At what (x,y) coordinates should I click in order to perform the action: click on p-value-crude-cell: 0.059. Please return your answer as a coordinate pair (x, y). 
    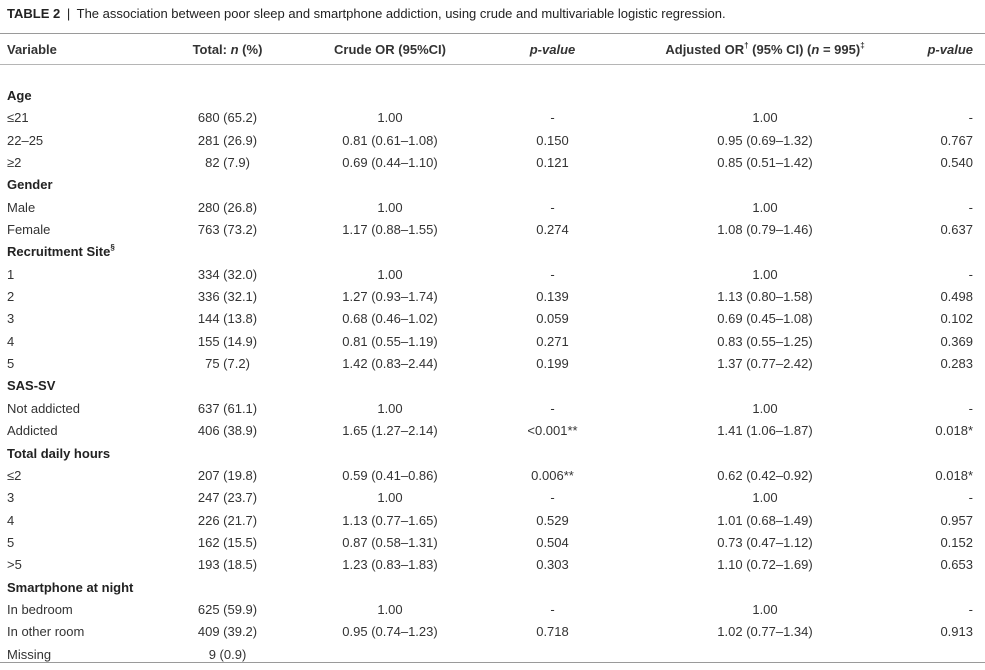
    Looking at the image, I should click on (552, 319).